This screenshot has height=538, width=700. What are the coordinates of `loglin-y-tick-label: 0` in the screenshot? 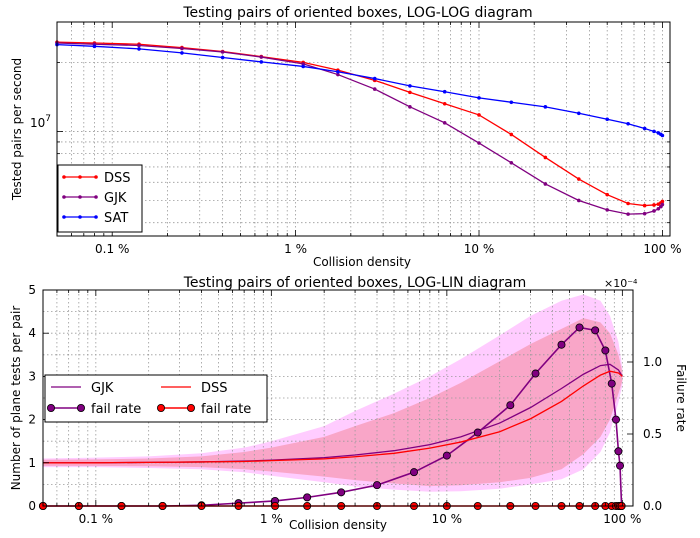 It's located at (32, 506).